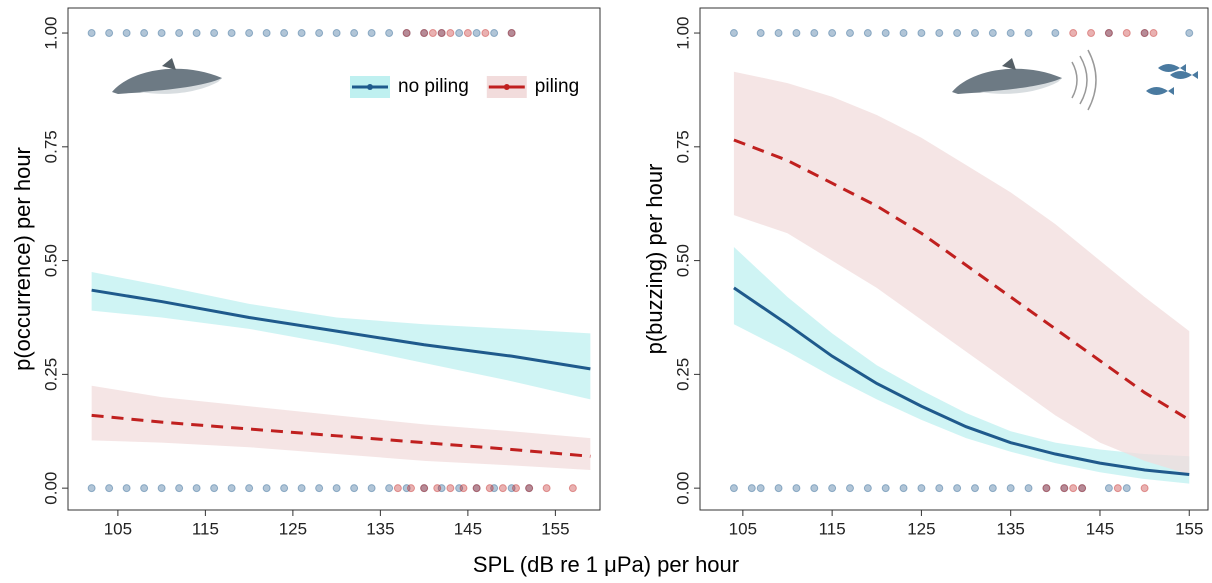 The height and width of the screenshot is (583, 1212). Describe the element at coordinates (22, 259) in the screenshot. I see `y-axis-title: p(occurrence) per hour` at that location.